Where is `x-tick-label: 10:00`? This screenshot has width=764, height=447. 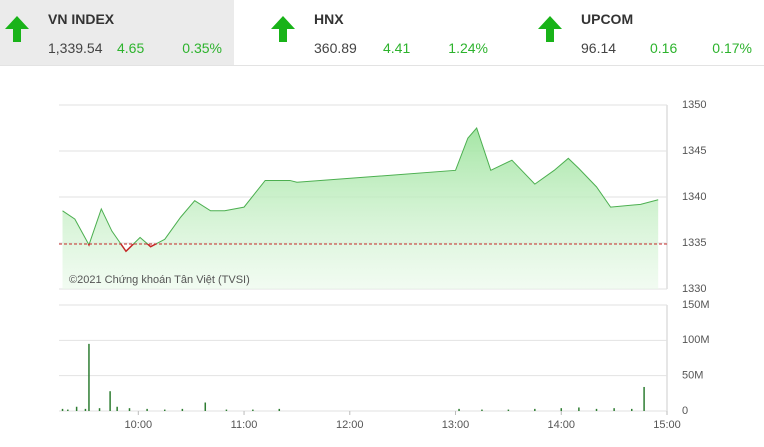
x-tick-label: 10:00 is located at coordinates (139, 425).